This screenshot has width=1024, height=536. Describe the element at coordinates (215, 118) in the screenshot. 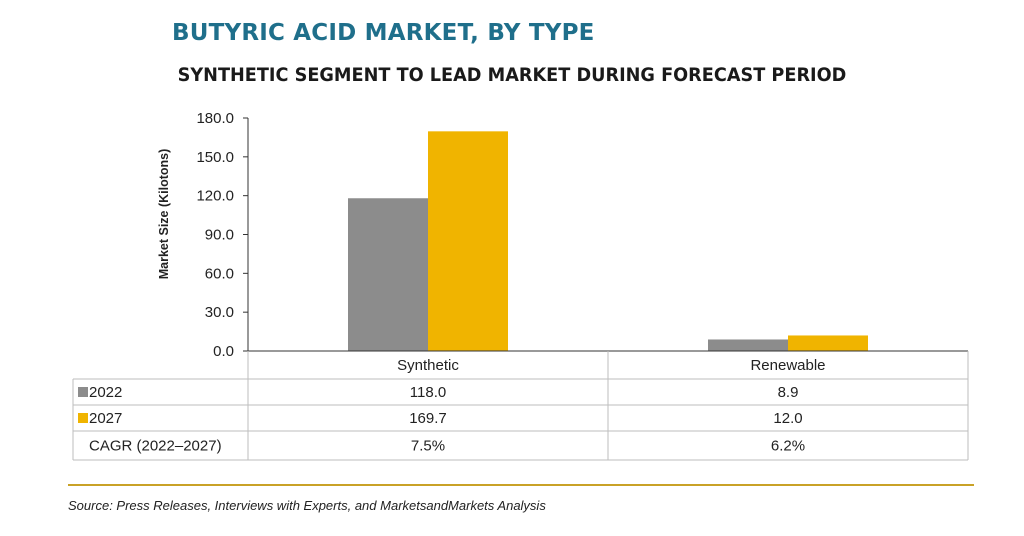

I see `y-tick-label: 180.0` at that location.